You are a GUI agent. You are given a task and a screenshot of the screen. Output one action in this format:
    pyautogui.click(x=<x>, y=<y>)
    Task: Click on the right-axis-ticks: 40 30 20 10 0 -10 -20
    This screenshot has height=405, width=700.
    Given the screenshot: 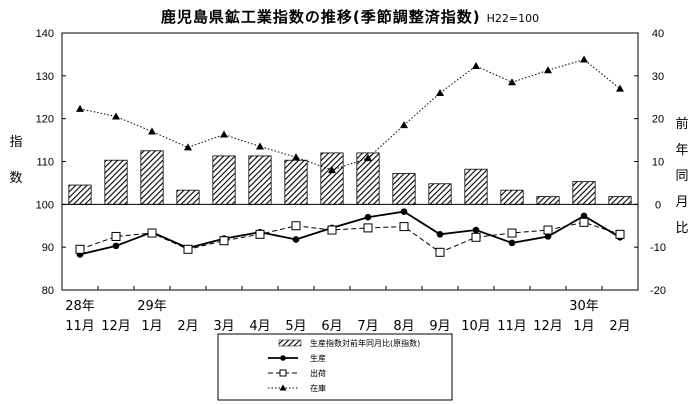 What is the action you would take?
    pyautogui.click(x=650, y=162)
    